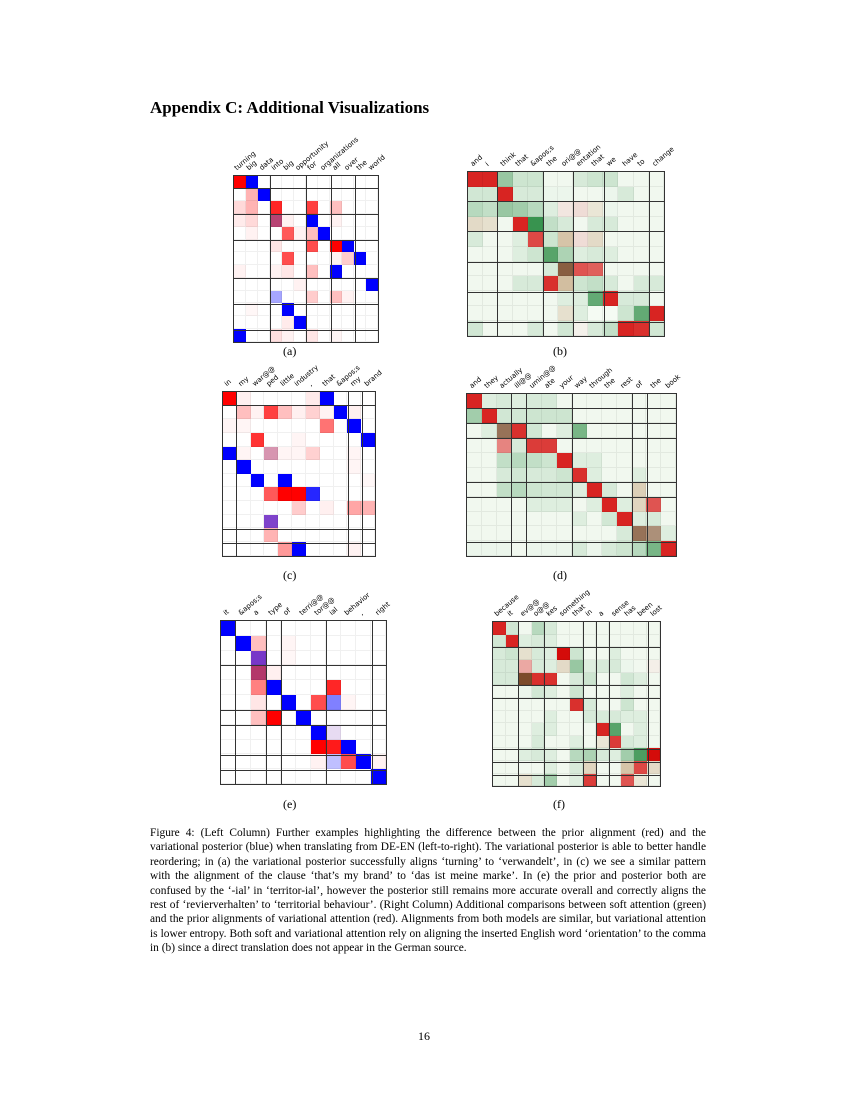  What do you see at coordinates (629, 159) in the screenshot?
I see `column-label: have` at bounding box center [629, 159].